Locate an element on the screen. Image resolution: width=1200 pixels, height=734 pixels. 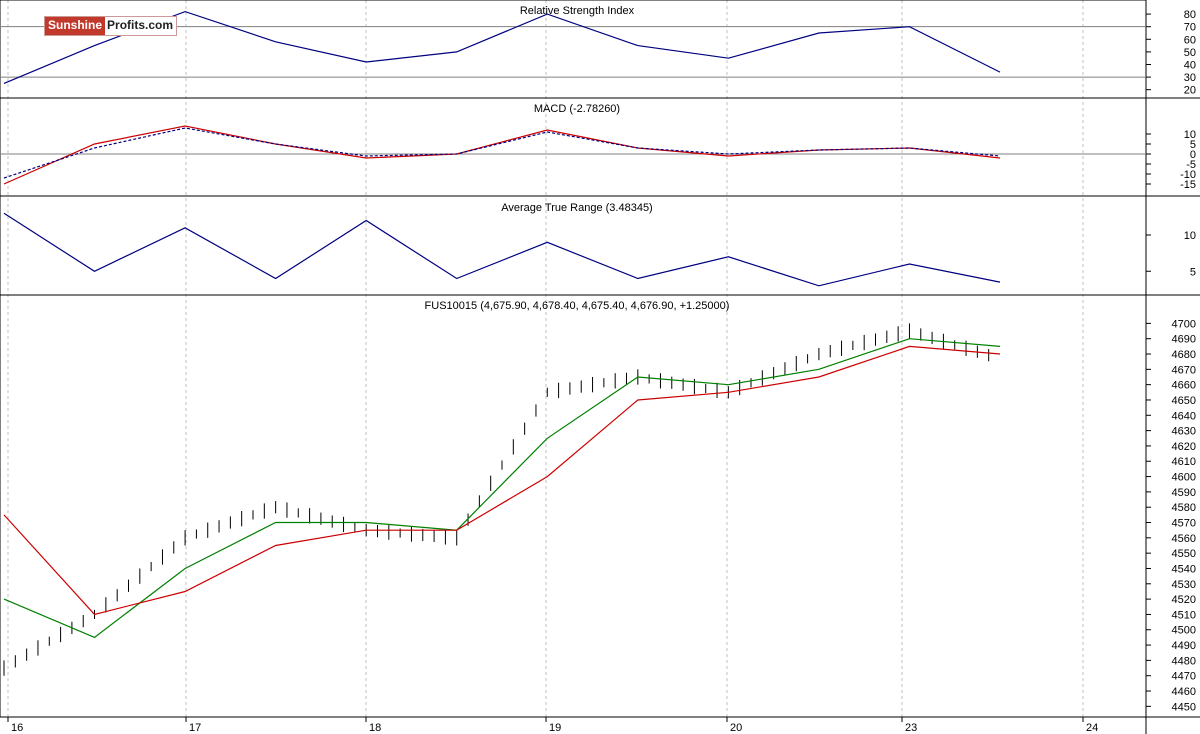
panel-2: 10 5 is located at coordinates (599, 249).